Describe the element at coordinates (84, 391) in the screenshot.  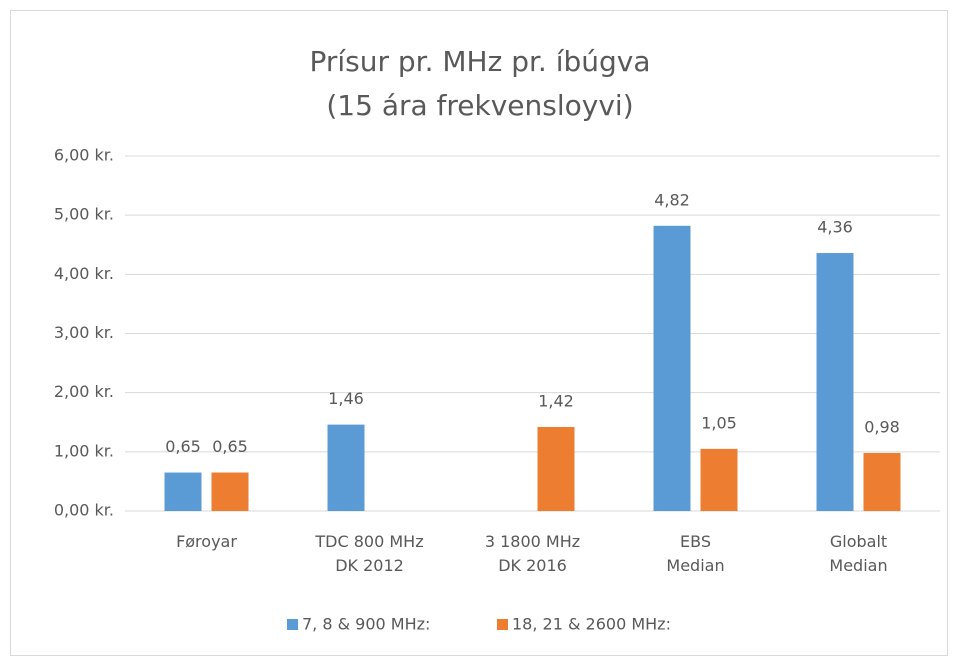
I see `y-tick-label: 2,00 kr.` at that location.